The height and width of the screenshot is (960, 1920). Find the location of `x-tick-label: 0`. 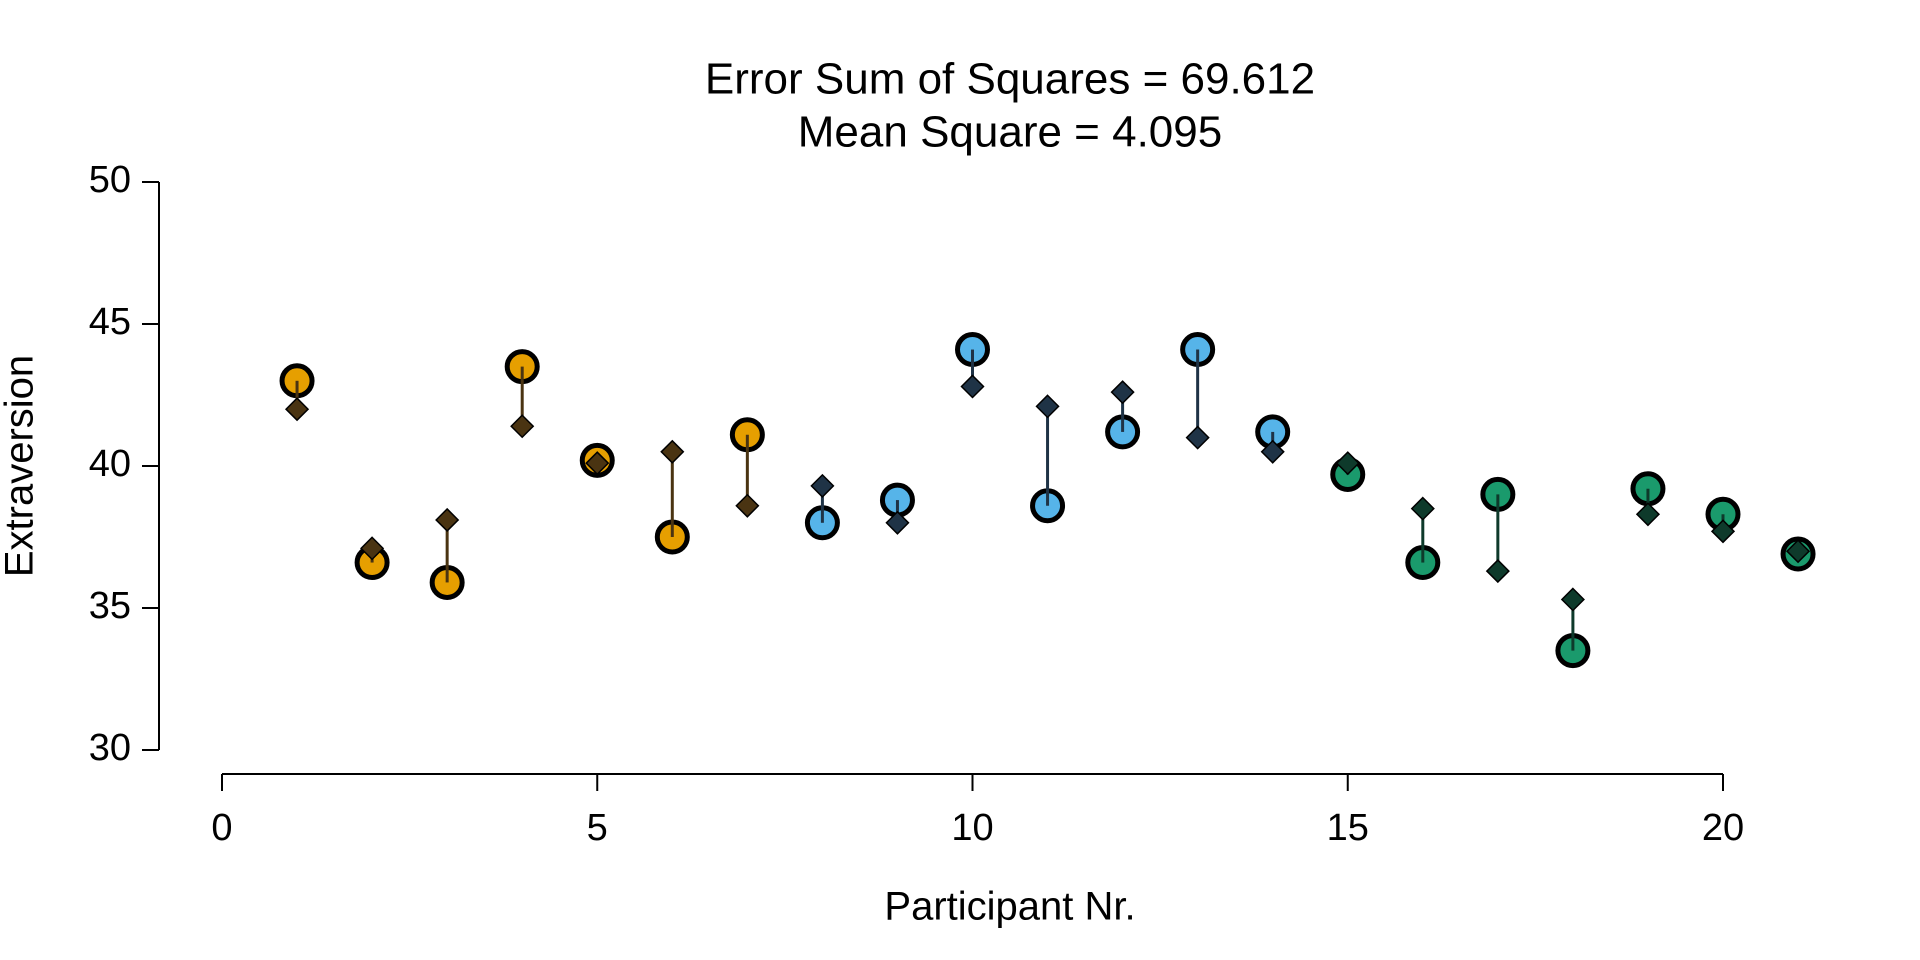

x-tick-label: 0 is located at coordinates (221, 828).